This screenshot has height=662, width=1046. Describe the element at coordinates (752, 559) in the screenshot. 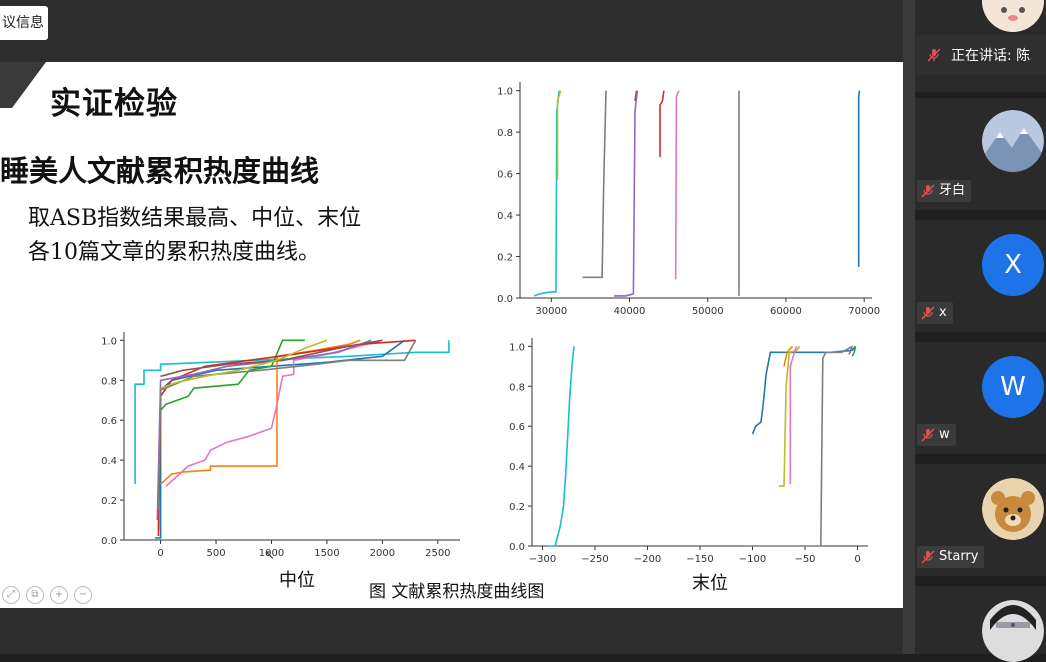

I see `x-tick-label: −100` at that location.